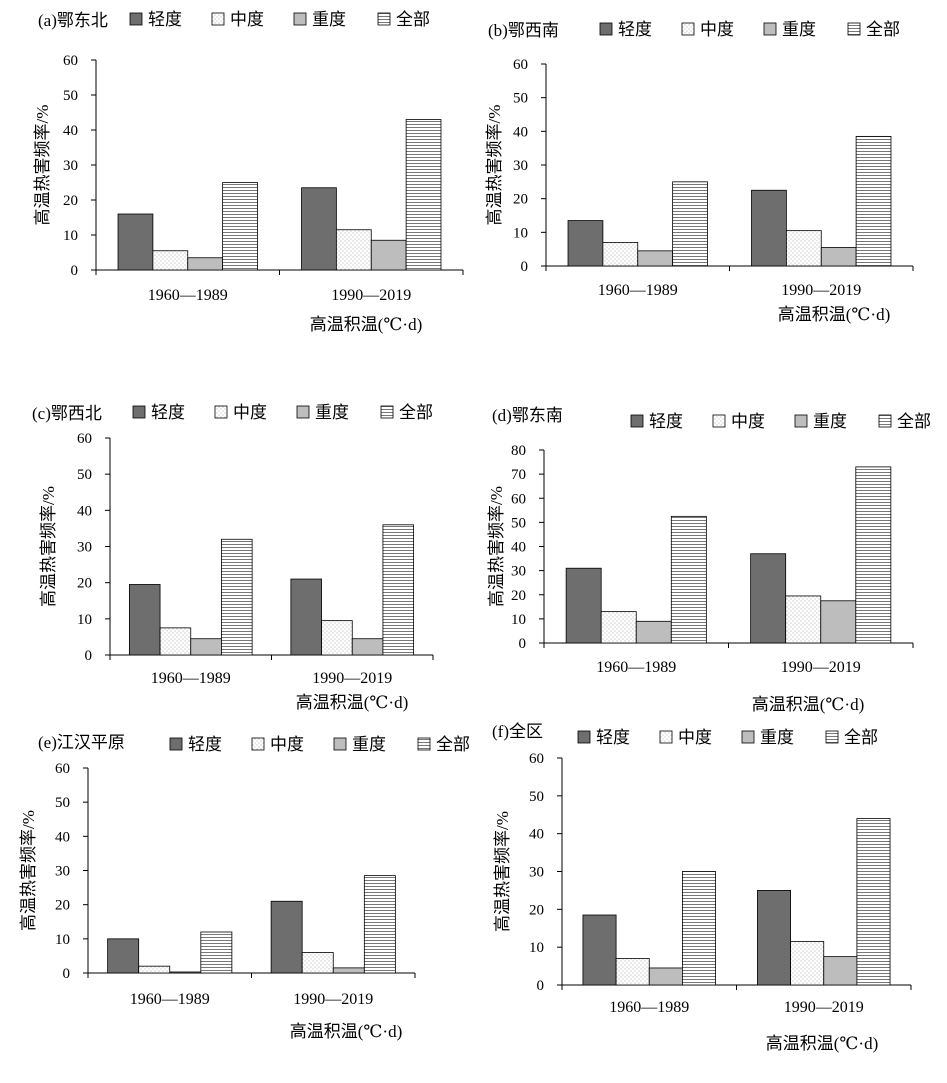  I want to click on chart-title: (c)鄂西北, so click(67, 413).